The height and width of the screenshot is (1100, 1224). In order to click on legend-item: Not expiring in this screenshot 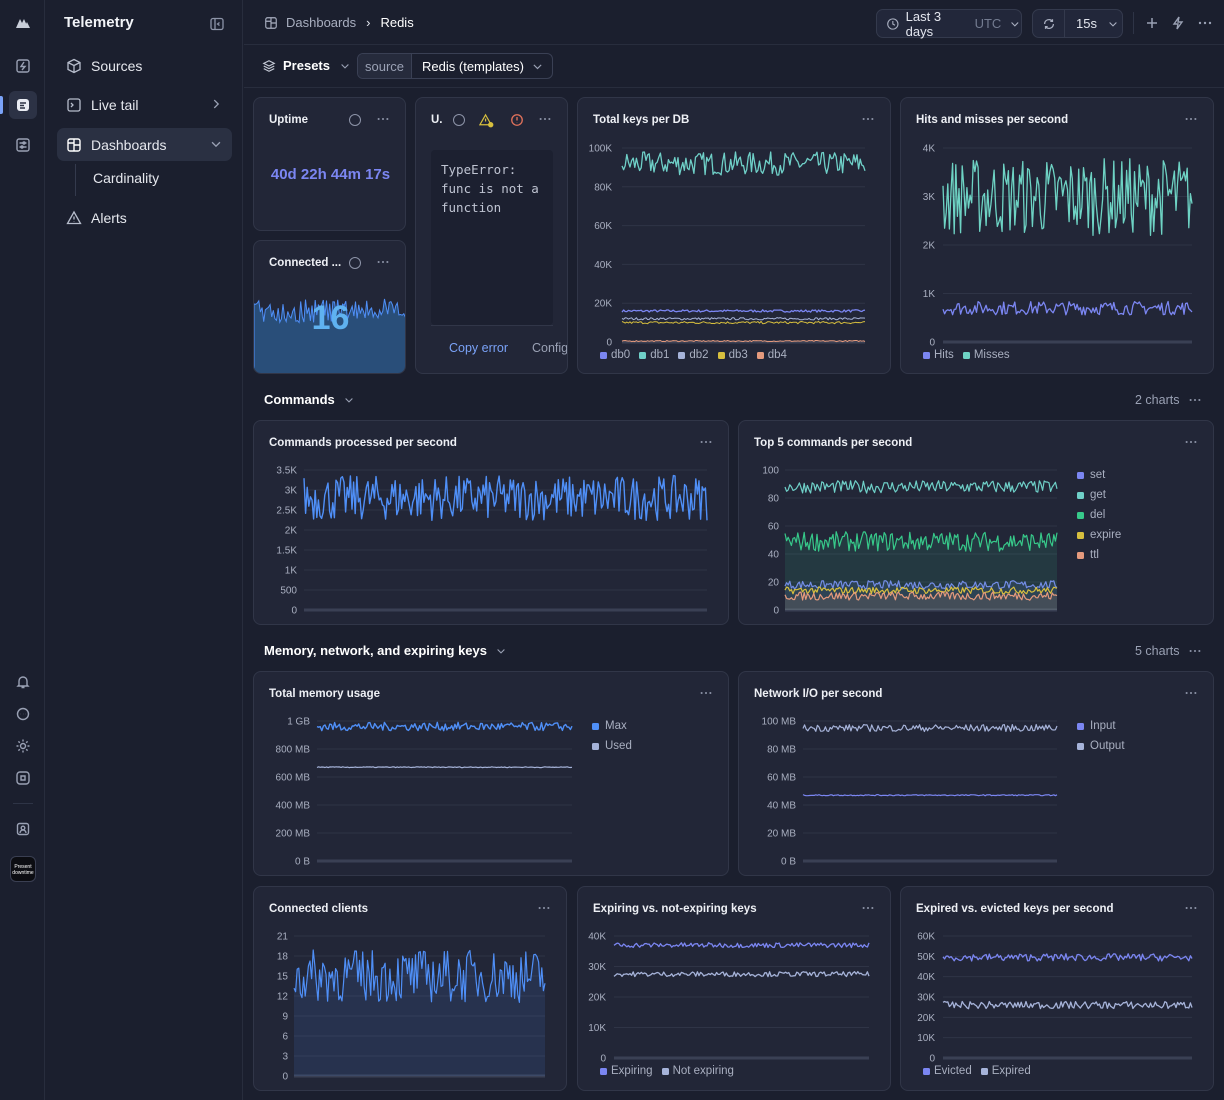, I will do `click(697, 1071)`.